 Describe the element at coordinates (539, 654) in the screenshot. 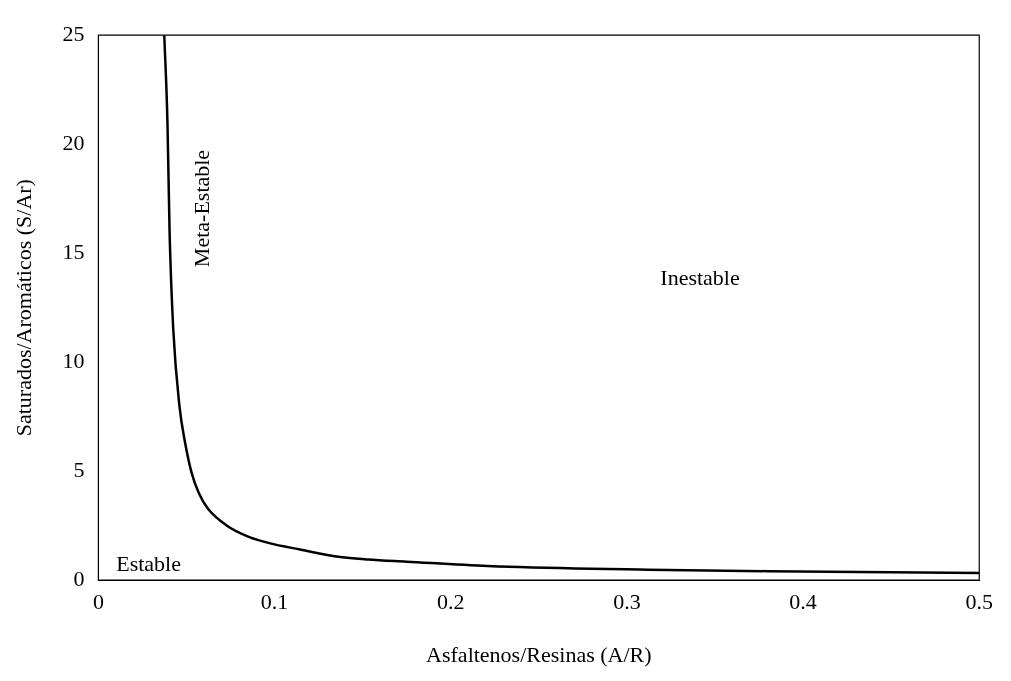

I see `x-axis-title: Asfaltenos/Resinas (A/R)` at that location.